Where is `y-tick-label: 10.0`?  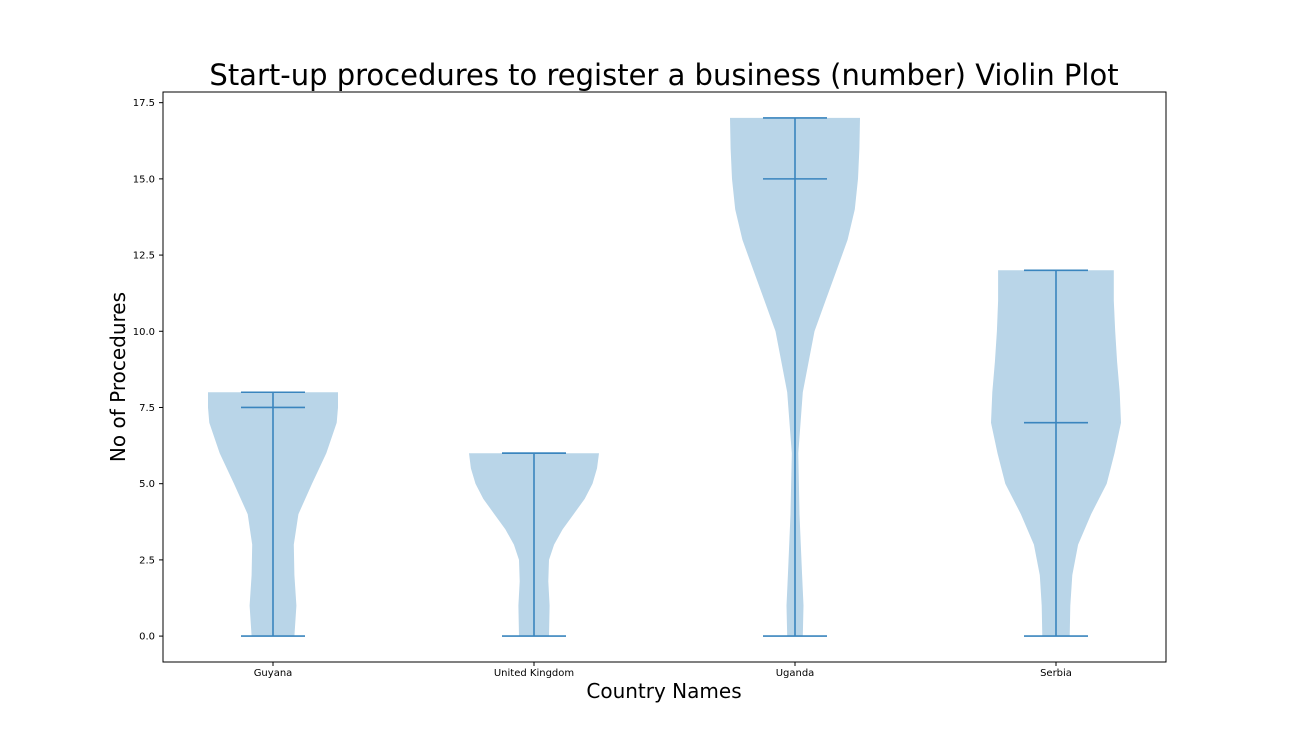
y-tick-label: 10.0 is located at coordinates (144, 332).